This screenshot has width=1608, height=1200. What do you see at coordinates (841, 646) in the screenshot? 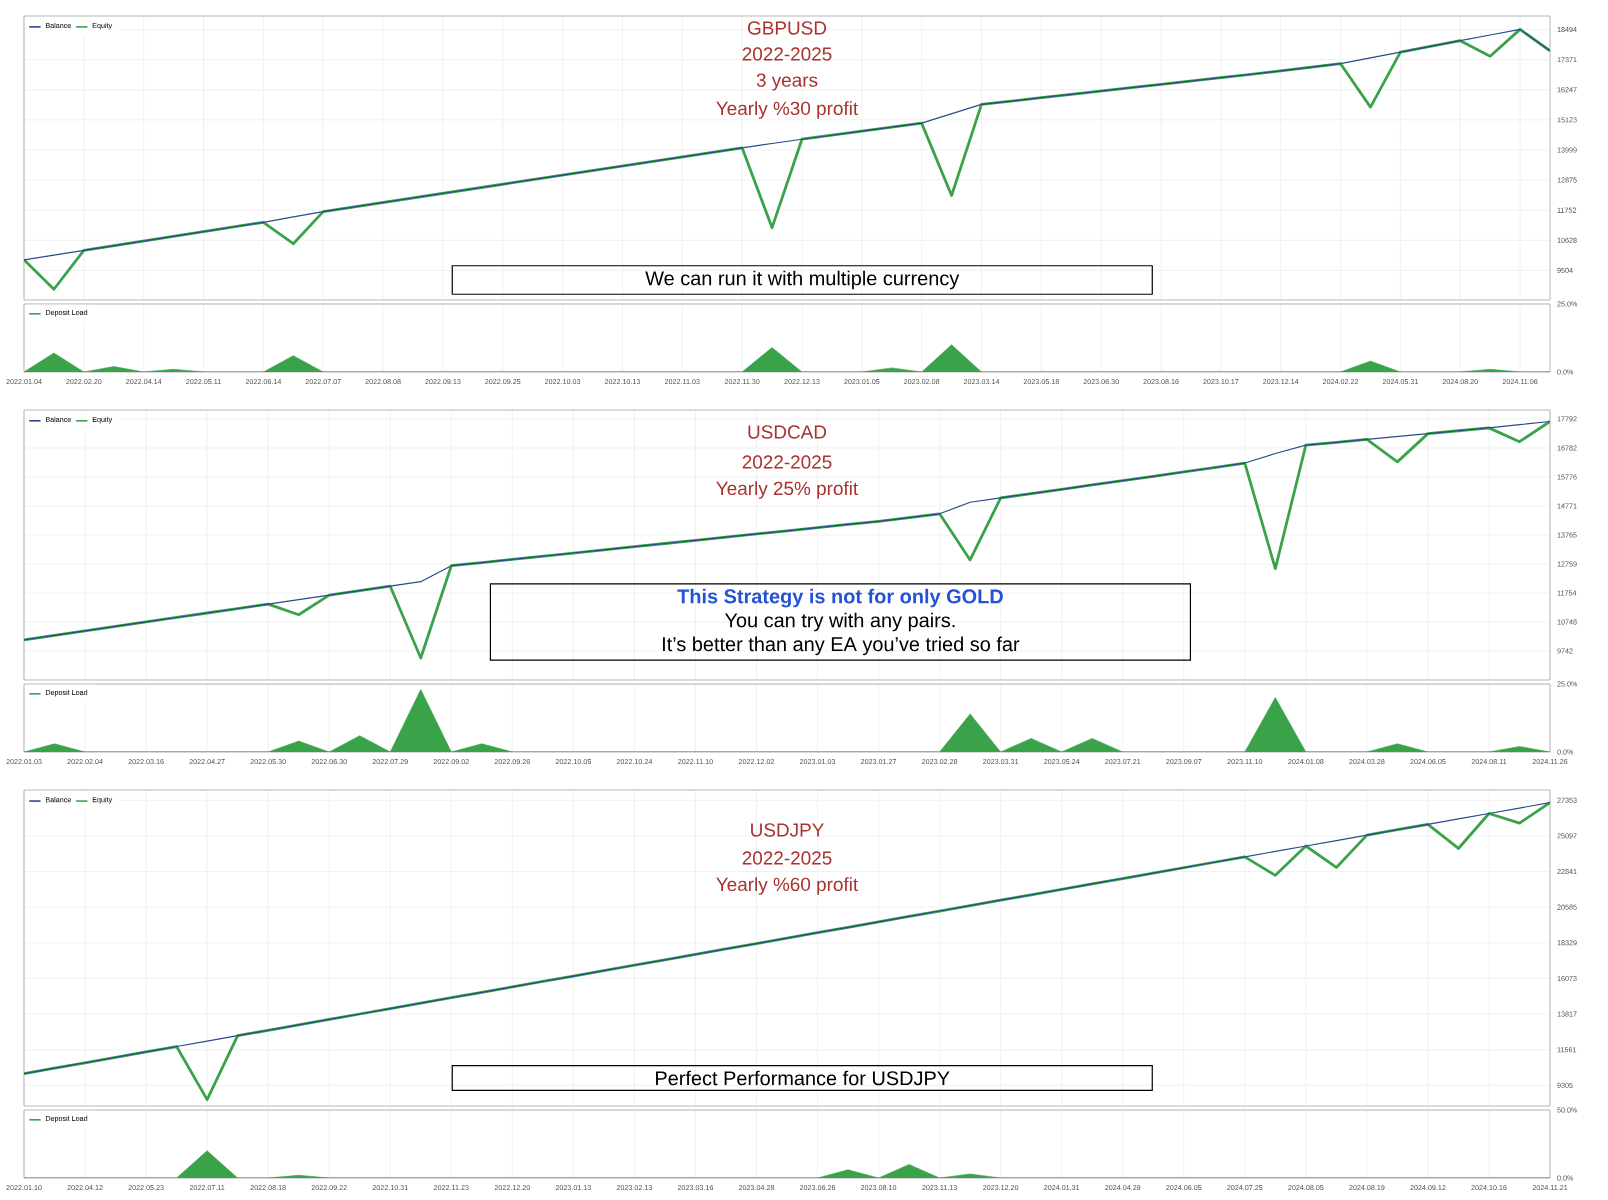
I see `annotation: It’s better than any EA you’ve tried so far` at bounding box center [841, 646].